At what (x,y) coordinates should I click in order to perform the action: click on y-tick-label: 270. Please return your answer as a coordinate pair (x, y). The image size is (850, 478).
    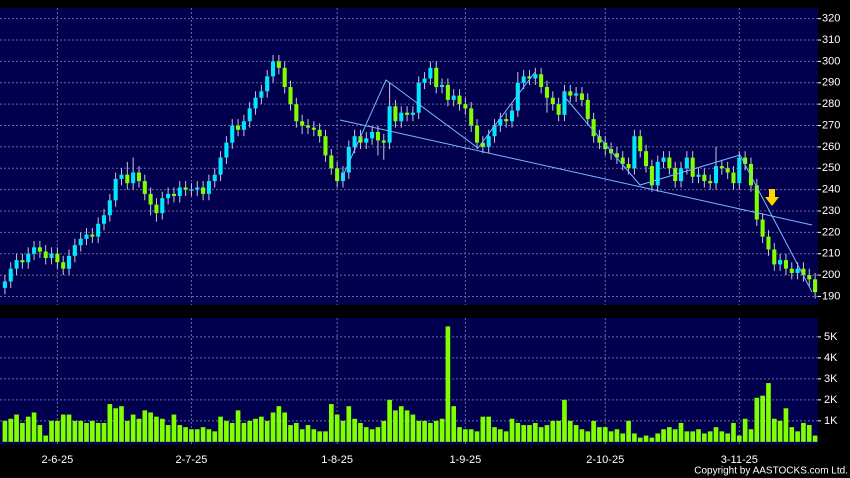
    Looking at the image, I should click on (831, 125).